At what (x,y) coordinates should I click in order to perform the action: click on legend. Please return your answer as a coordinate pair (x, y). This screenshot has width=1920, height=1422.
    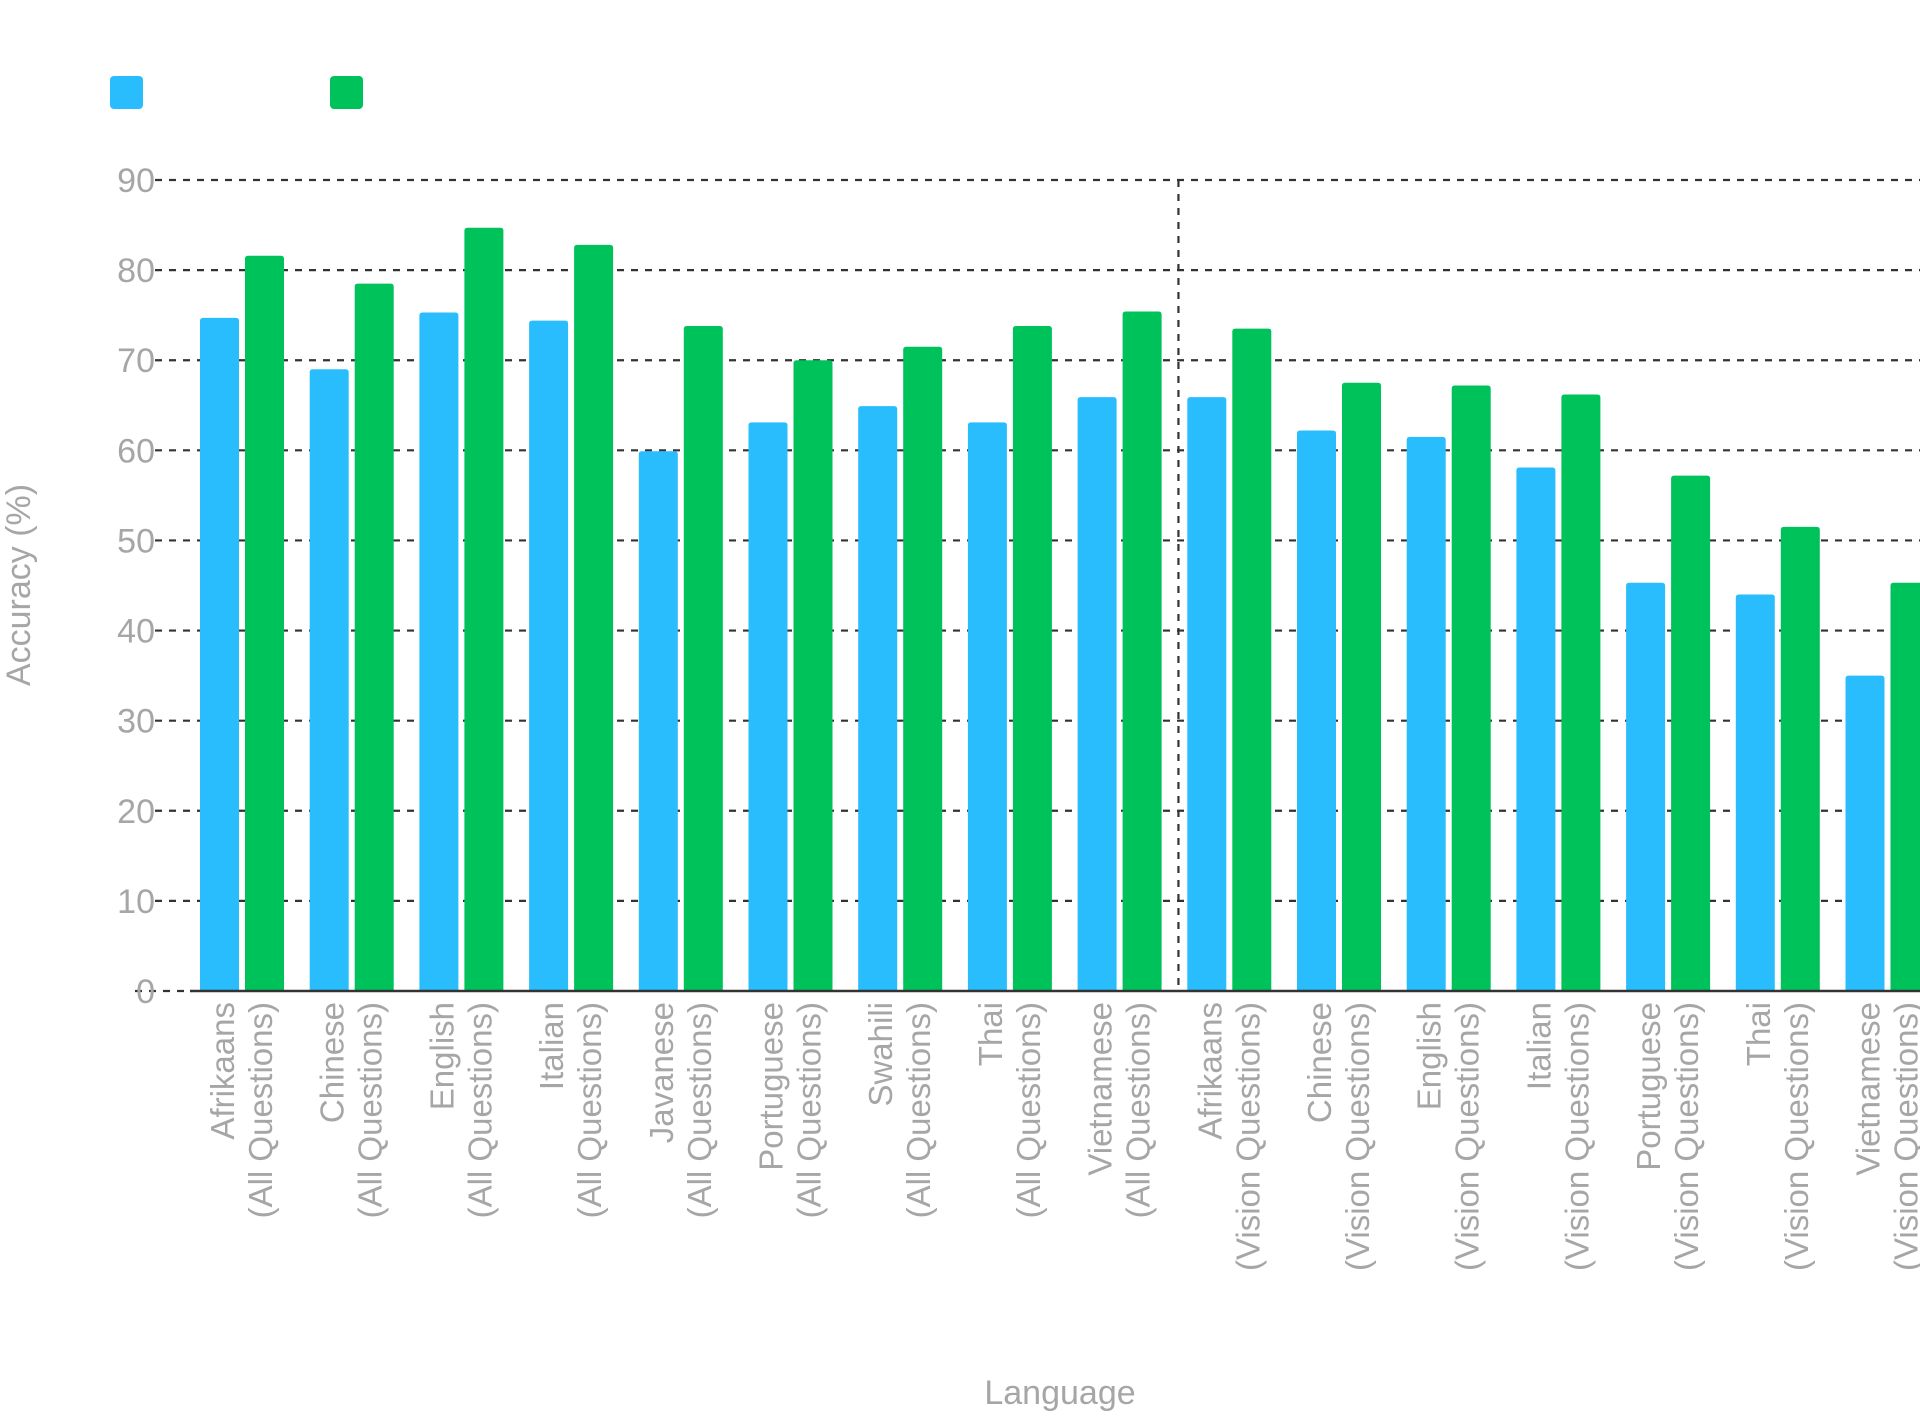
    Looking at the image, I should click on (236, 92).